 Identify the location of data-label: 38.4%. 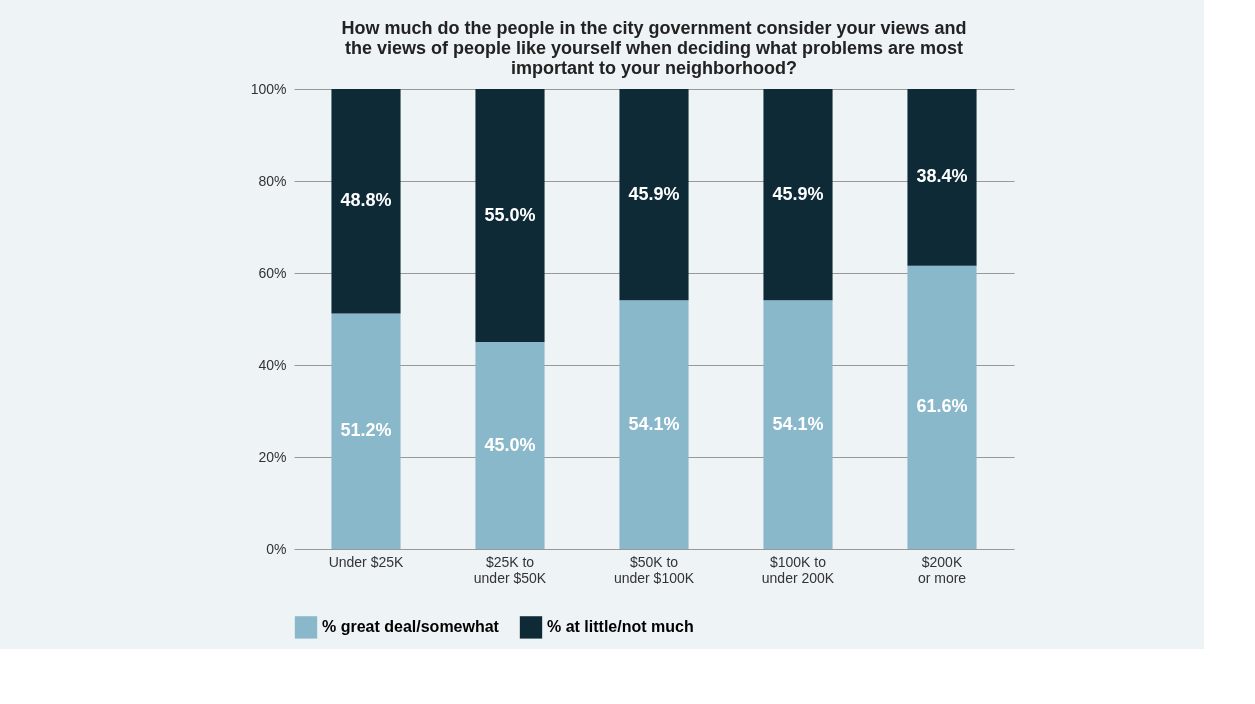
(942, 176).